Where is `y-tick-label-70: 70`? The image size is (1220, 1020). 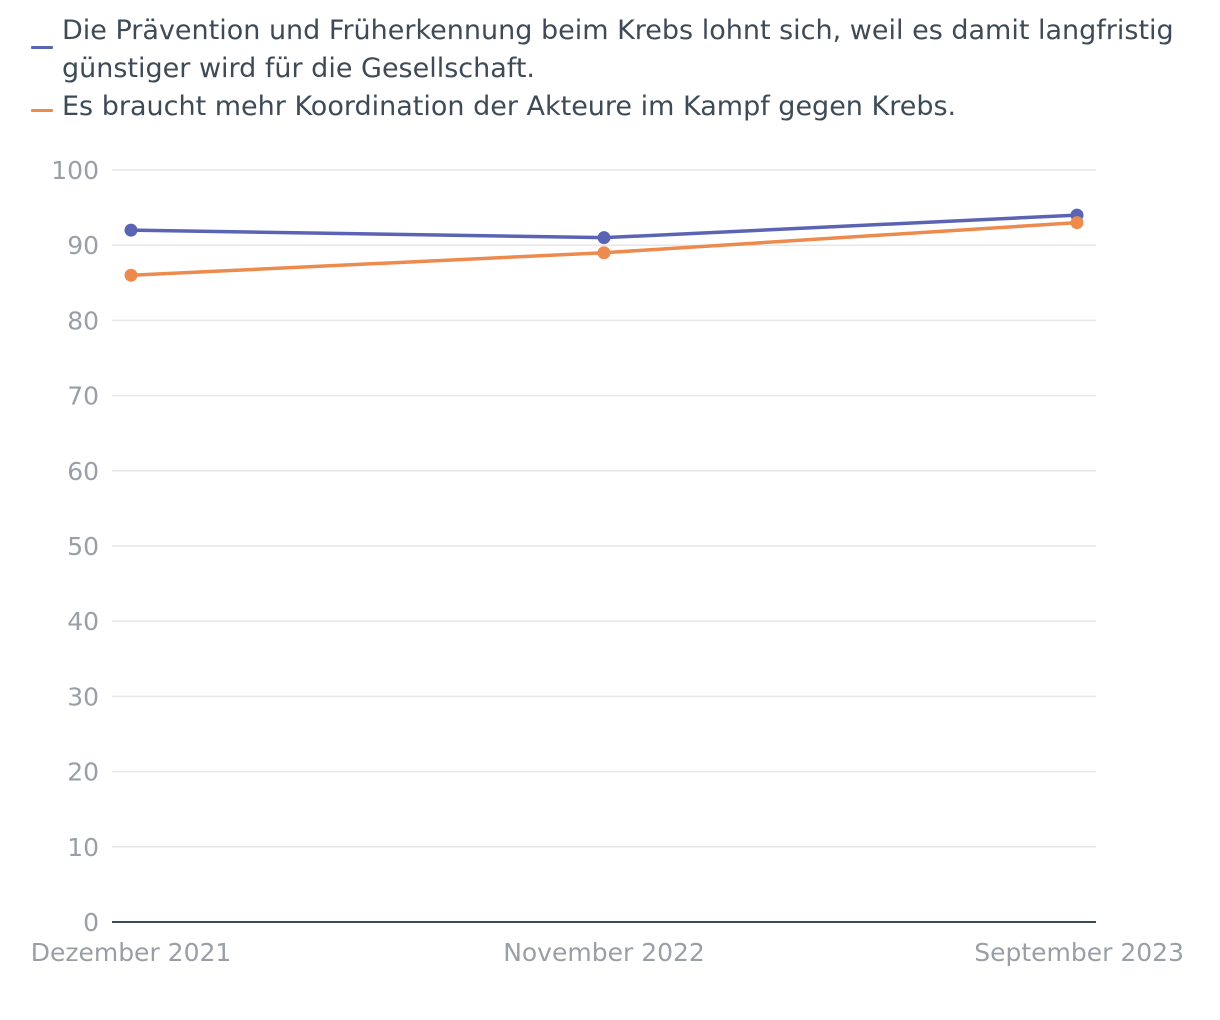
y-tick-label-70: 70 is located at coordinates (83, 396).